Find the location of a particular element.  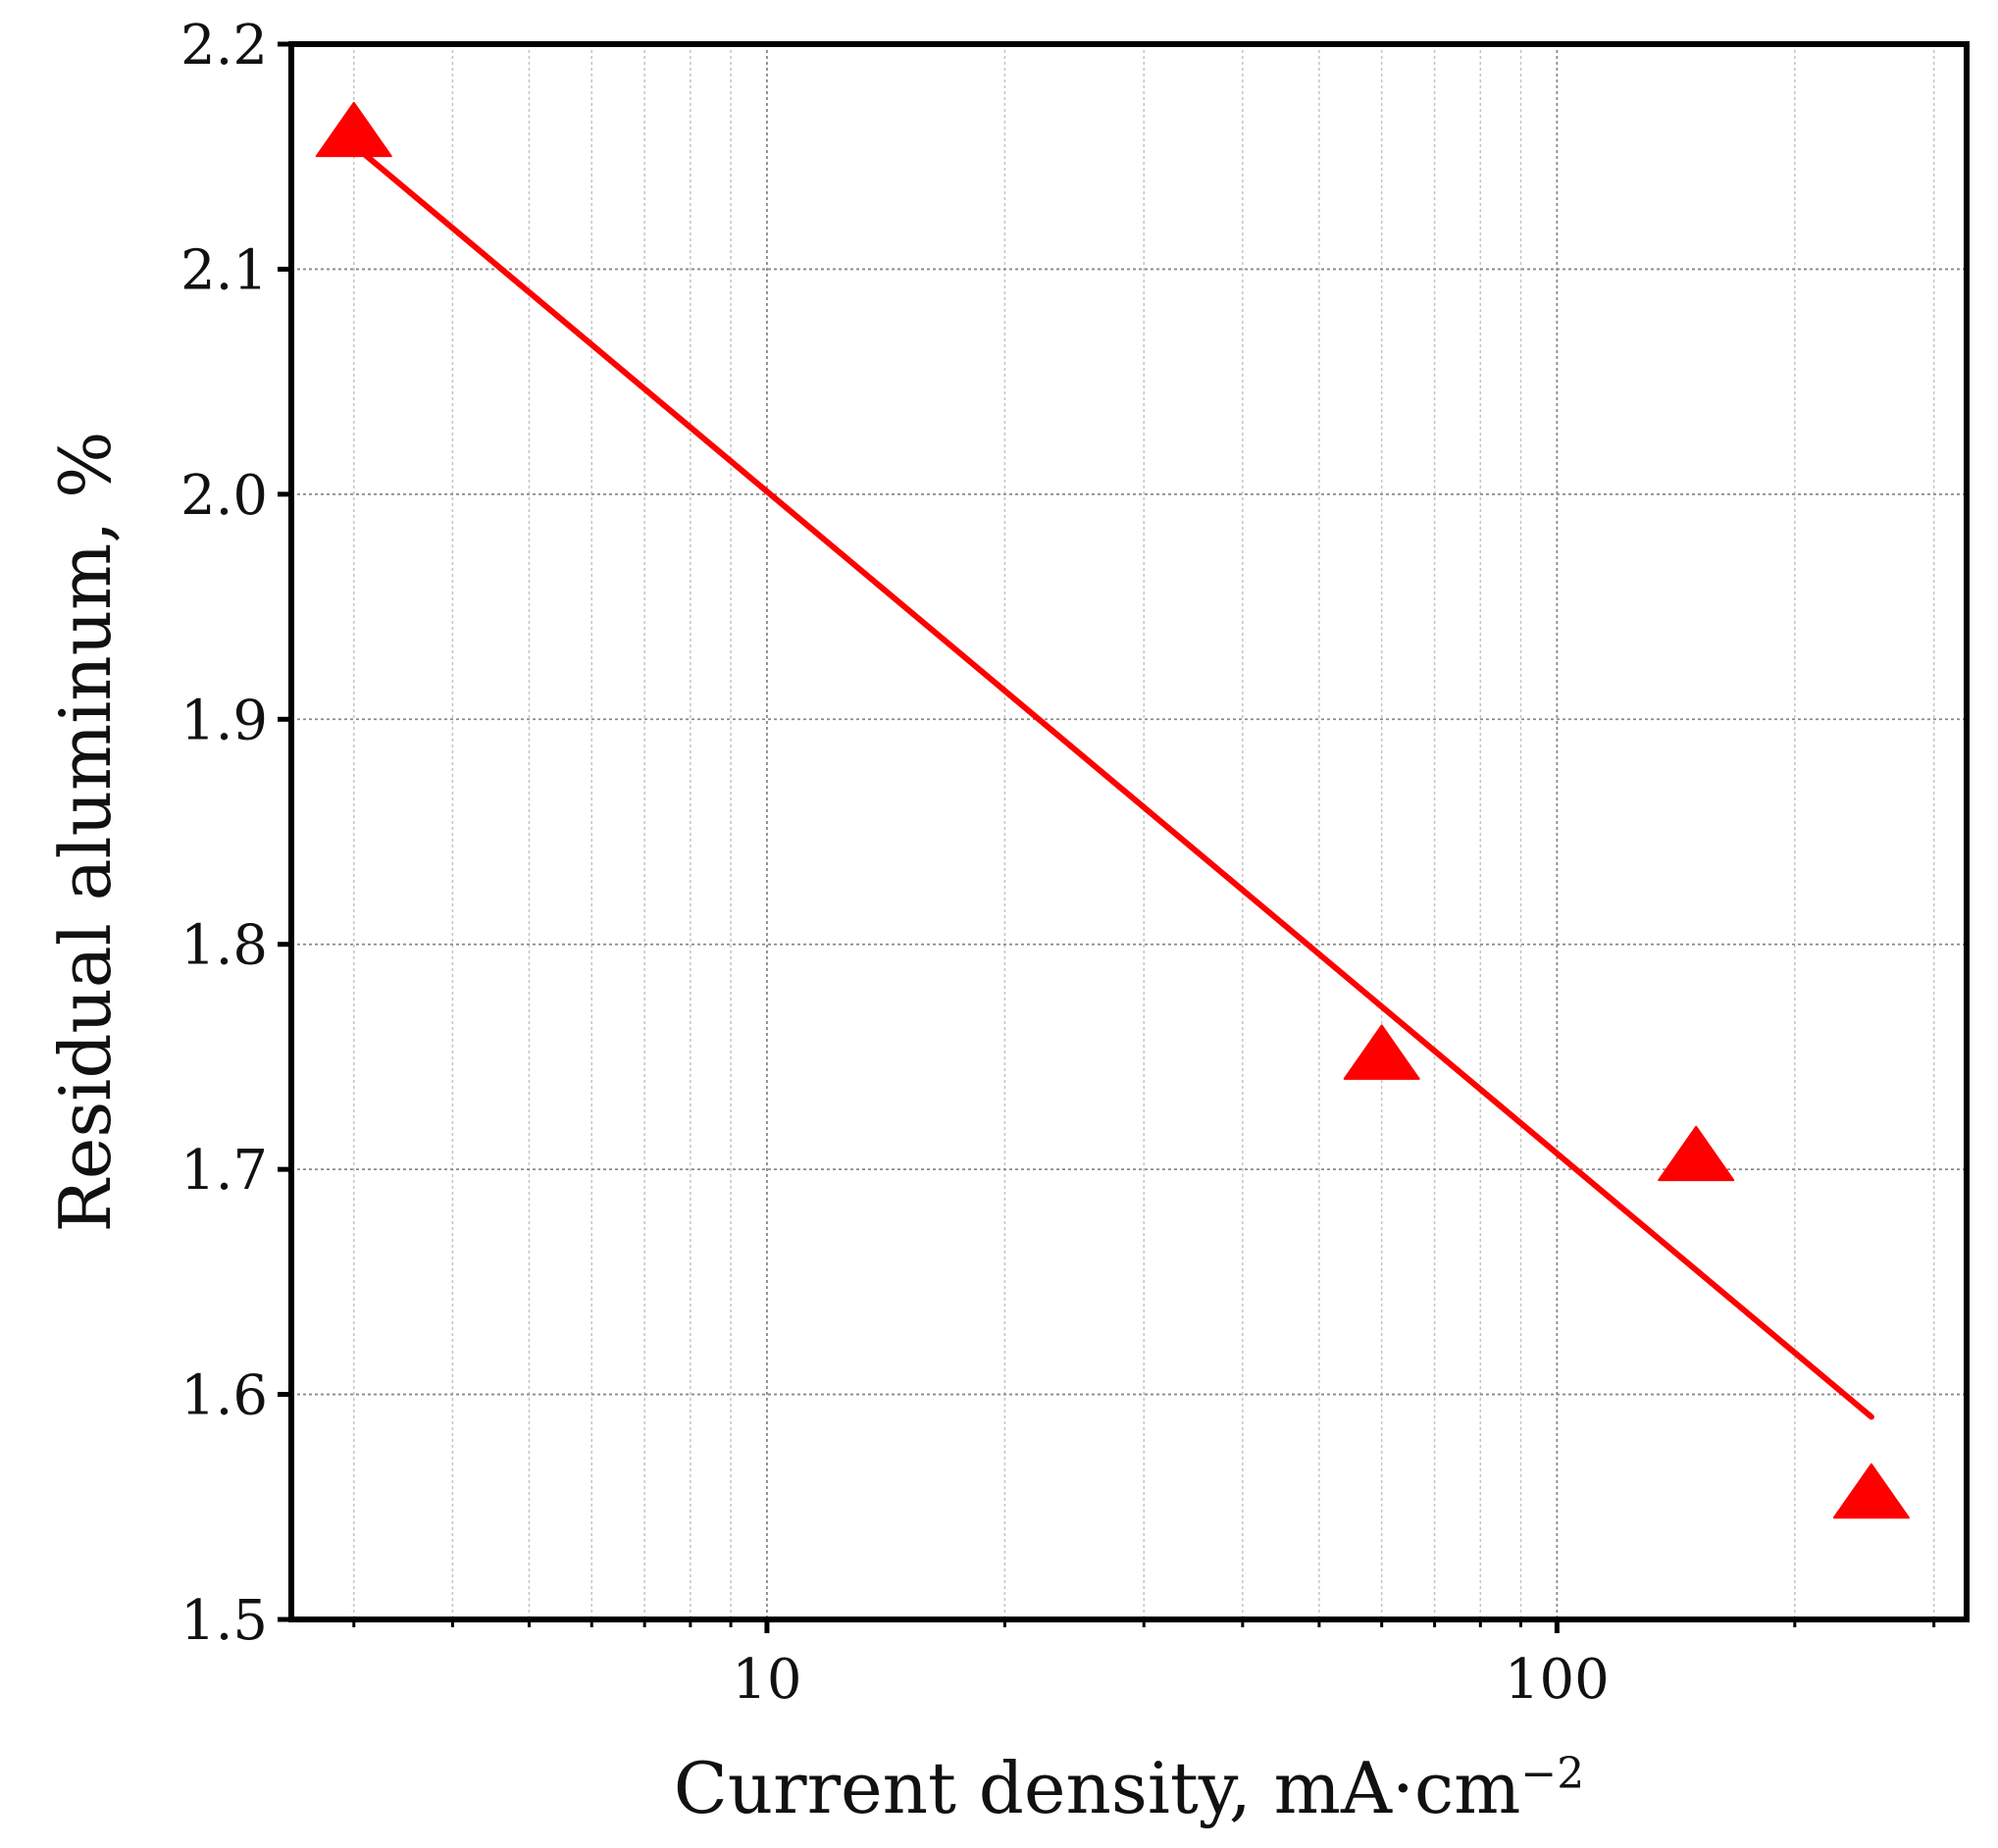

y-tick-label: 2.2 is located at coordinates (224, 45).